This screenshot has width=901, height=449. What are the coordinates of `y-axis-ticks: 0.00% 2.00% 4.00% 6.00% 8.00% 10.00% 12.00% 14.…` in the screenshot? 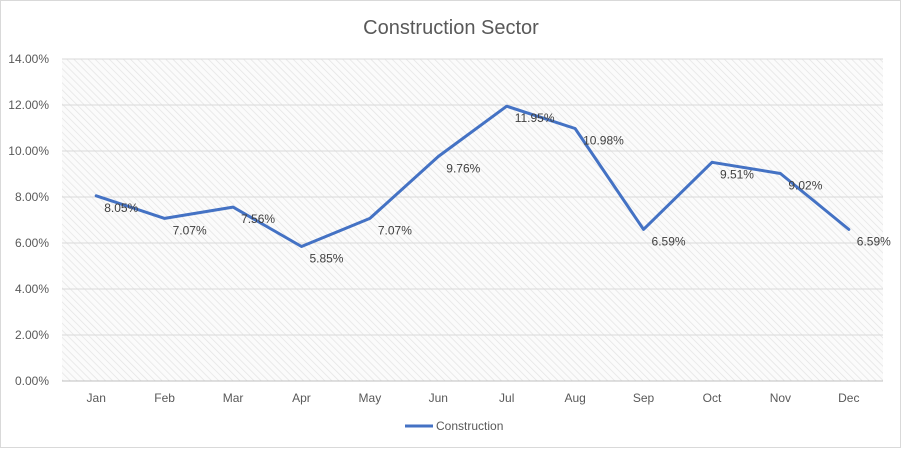 It's located at (28, 220).